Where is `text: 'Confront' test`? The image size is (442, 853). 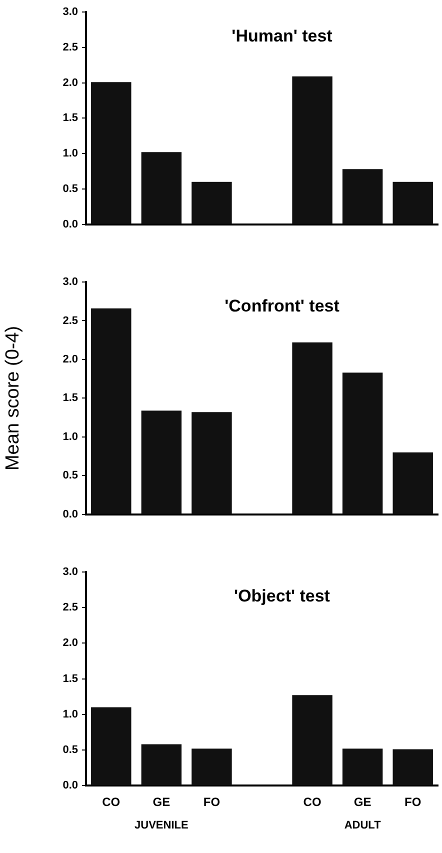 text: 'Confront' test is located at coordinates (282, 306).